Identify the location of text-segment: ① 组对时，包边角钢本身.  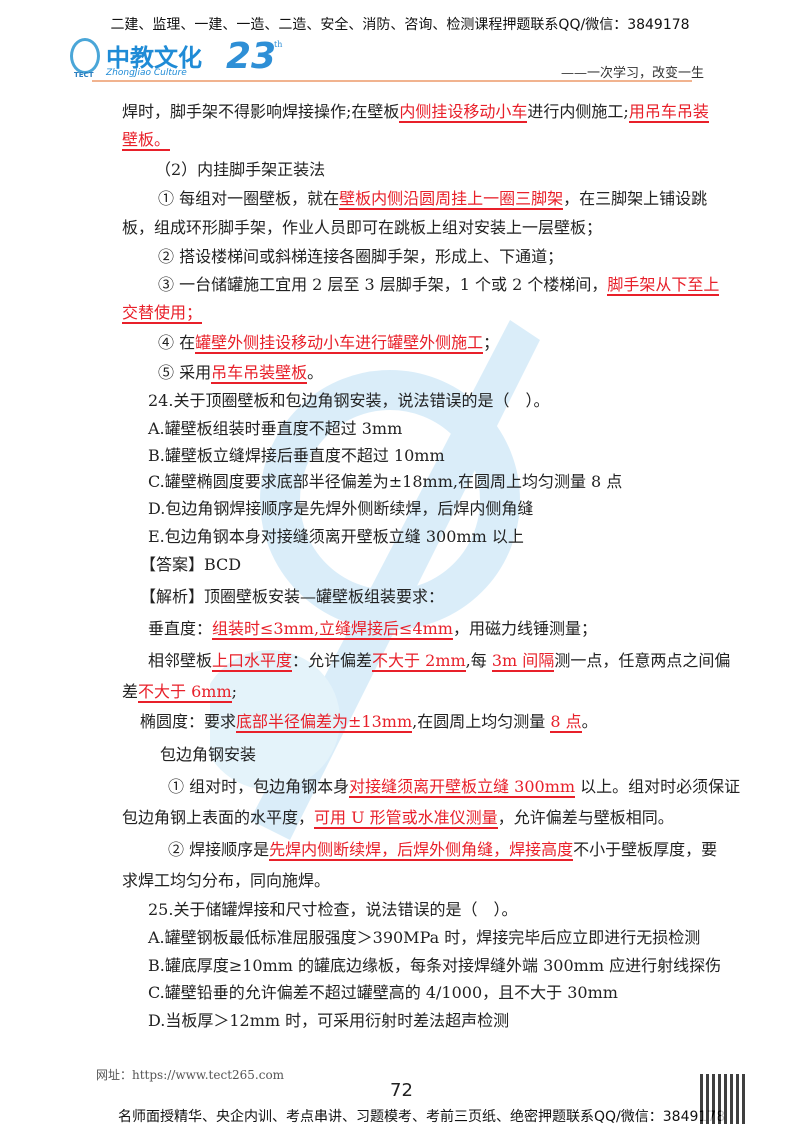
(259, 786).